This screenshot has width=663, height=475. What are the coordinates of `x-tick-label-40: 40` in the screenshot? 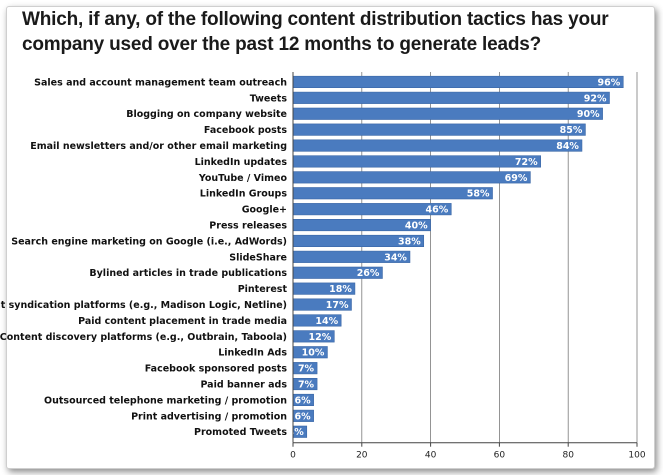 It's located at (431, 456).